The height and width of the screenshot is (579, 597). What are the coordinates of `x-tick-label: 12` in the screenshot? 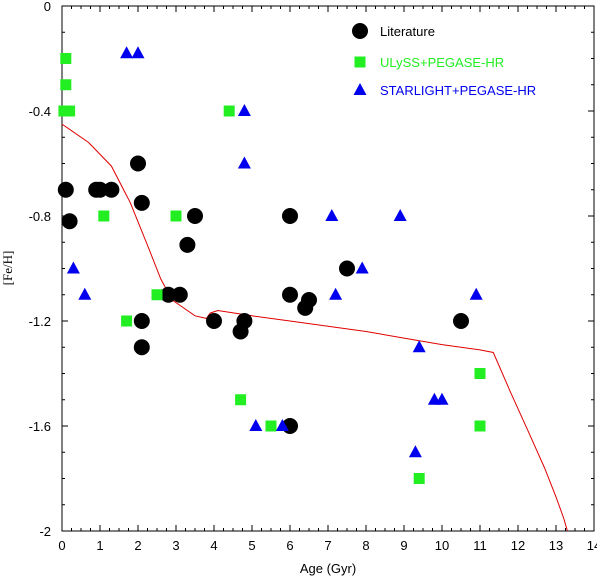 It's located at (518, 545).